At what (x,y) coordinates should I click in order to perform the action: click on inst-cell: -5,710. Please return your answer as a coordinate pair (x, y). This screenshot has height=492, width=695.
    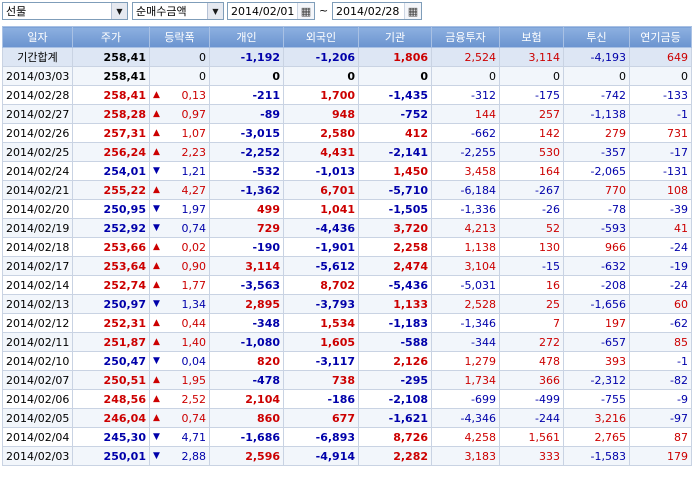
    Looking at the image, I should click on (395, 190).